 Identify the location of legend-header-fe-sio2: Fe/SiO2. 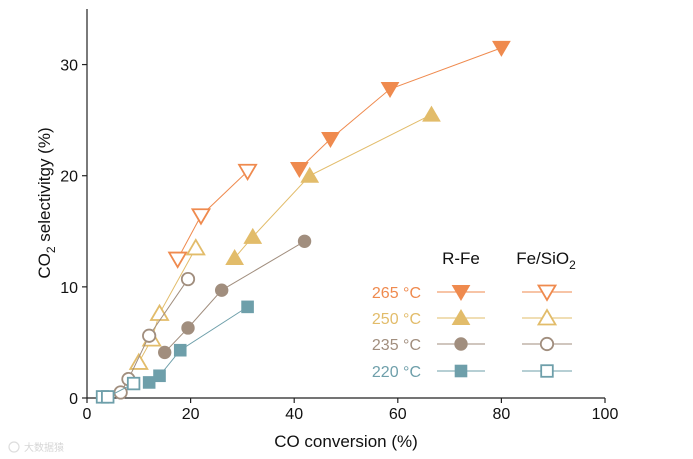
(546, 260).